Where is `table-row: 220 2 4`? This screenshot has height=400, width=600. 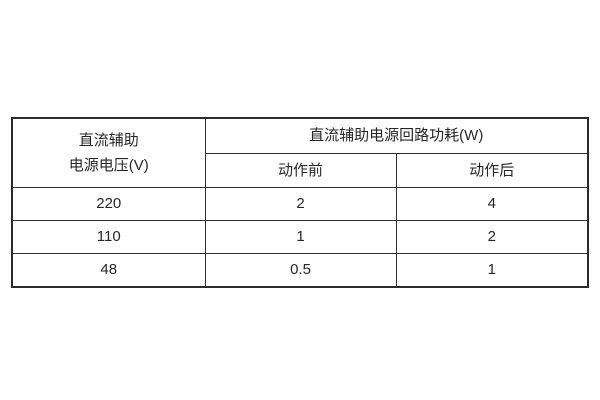
table-row: 220 2 4 is located at coordinates (300, 204).